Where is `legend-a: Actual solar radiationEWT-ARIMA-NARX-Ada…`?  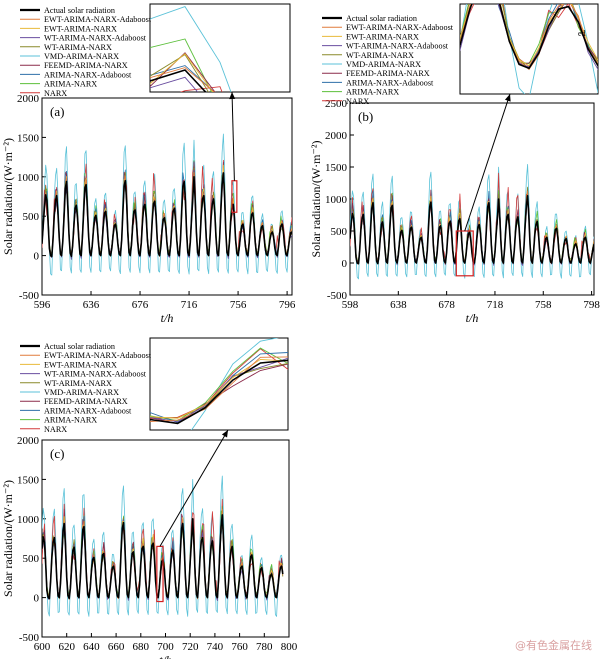
legend-a: Actual solar radiationEWT-ARIMA-NARX-Ada… is located at coordinates (86, 52).